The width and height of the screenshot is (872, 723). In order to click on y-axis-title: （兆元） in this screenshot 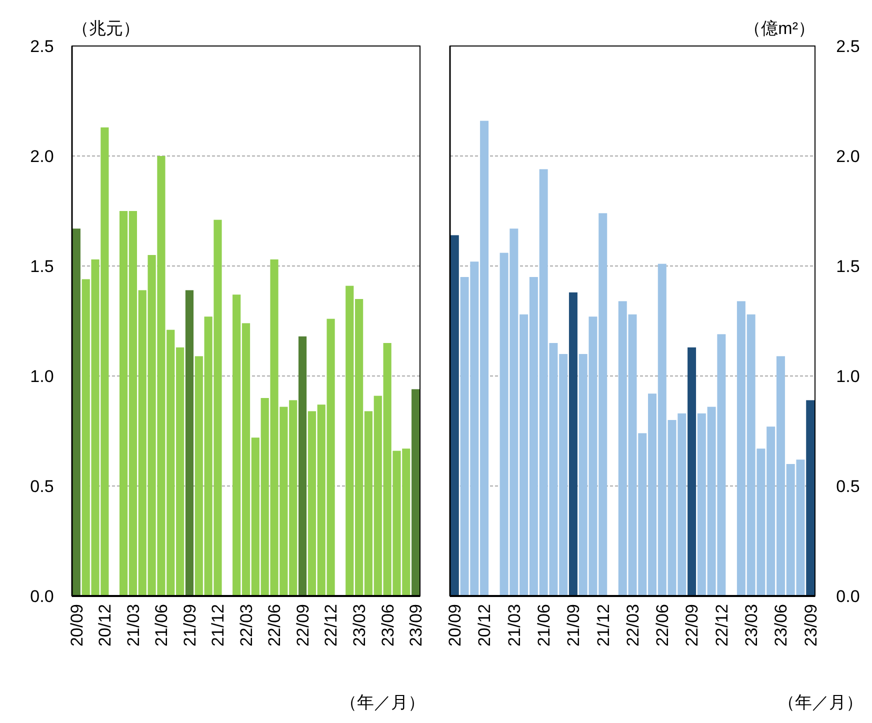, I will do `click(106, 28)`.